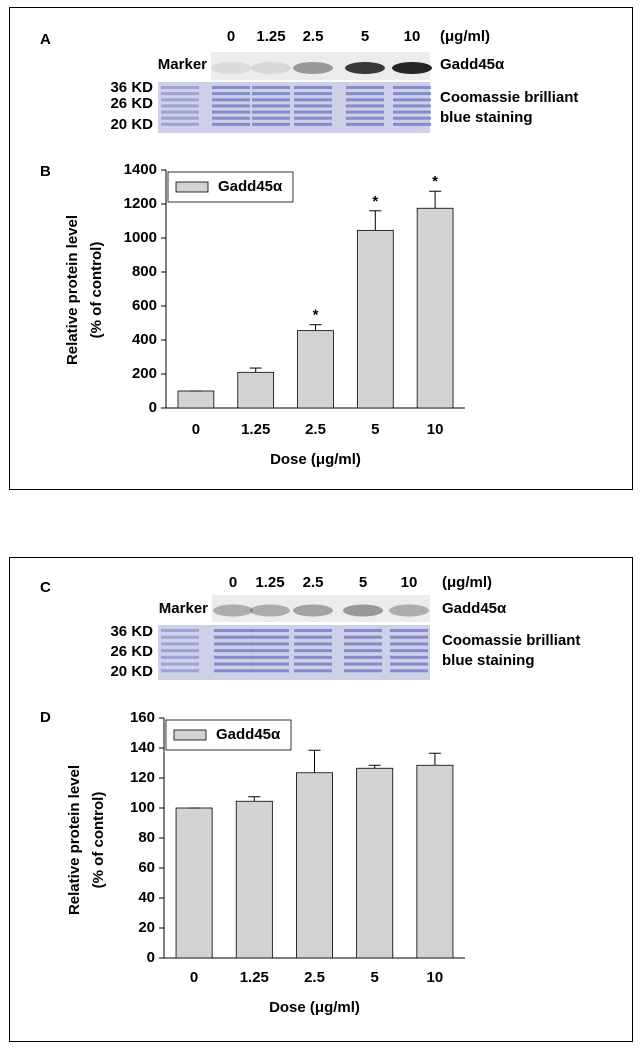 The image size is (643, 1050). I want to click on lane-label: 1.25, so click(269, 582).